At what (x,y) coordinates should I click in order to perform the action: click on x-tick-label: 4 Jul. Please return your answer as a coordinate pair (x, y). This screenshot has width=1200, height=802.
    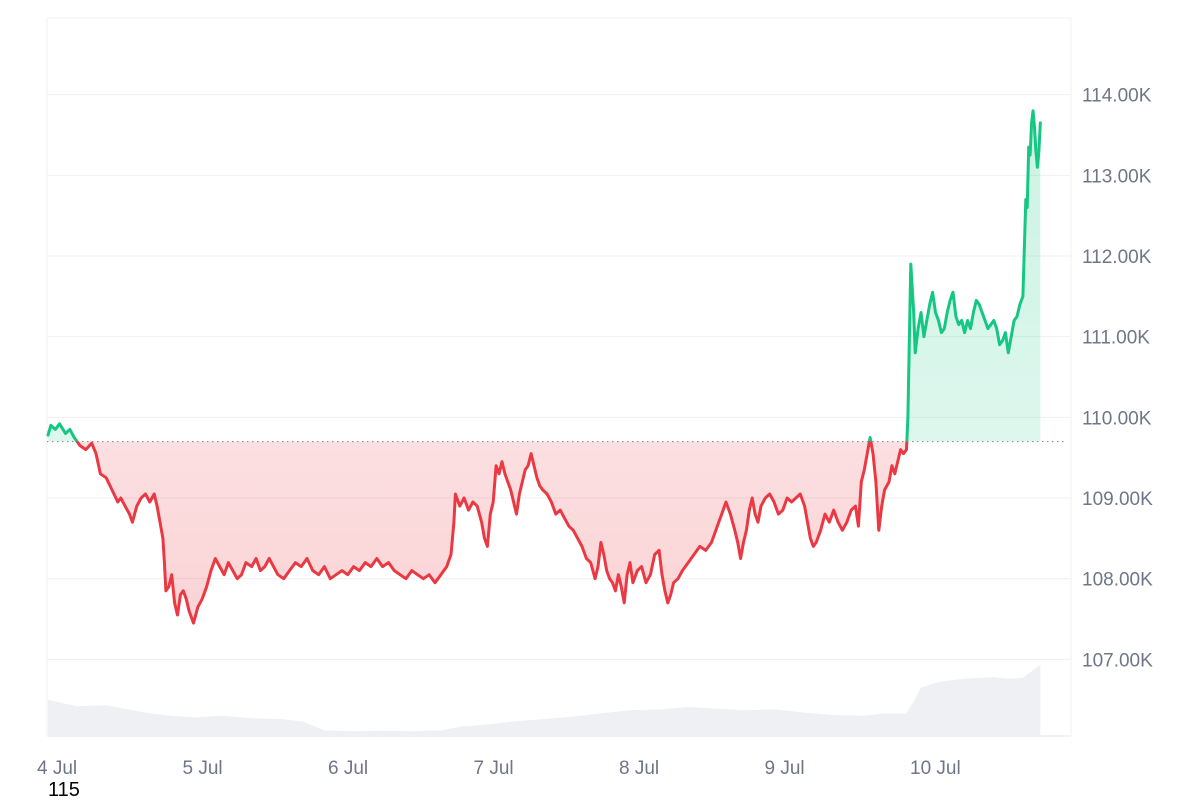
    Looking at the image, I should click on (57, 768).